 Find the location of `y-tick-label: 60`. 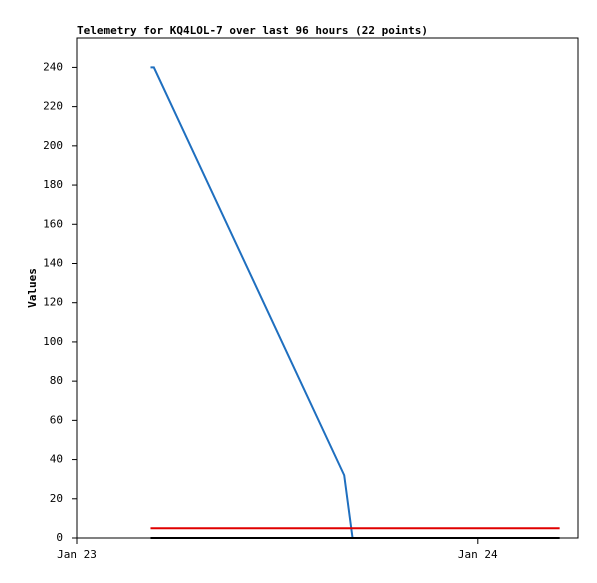

y-tick-label: 60 is located at coordinates (56, 419).